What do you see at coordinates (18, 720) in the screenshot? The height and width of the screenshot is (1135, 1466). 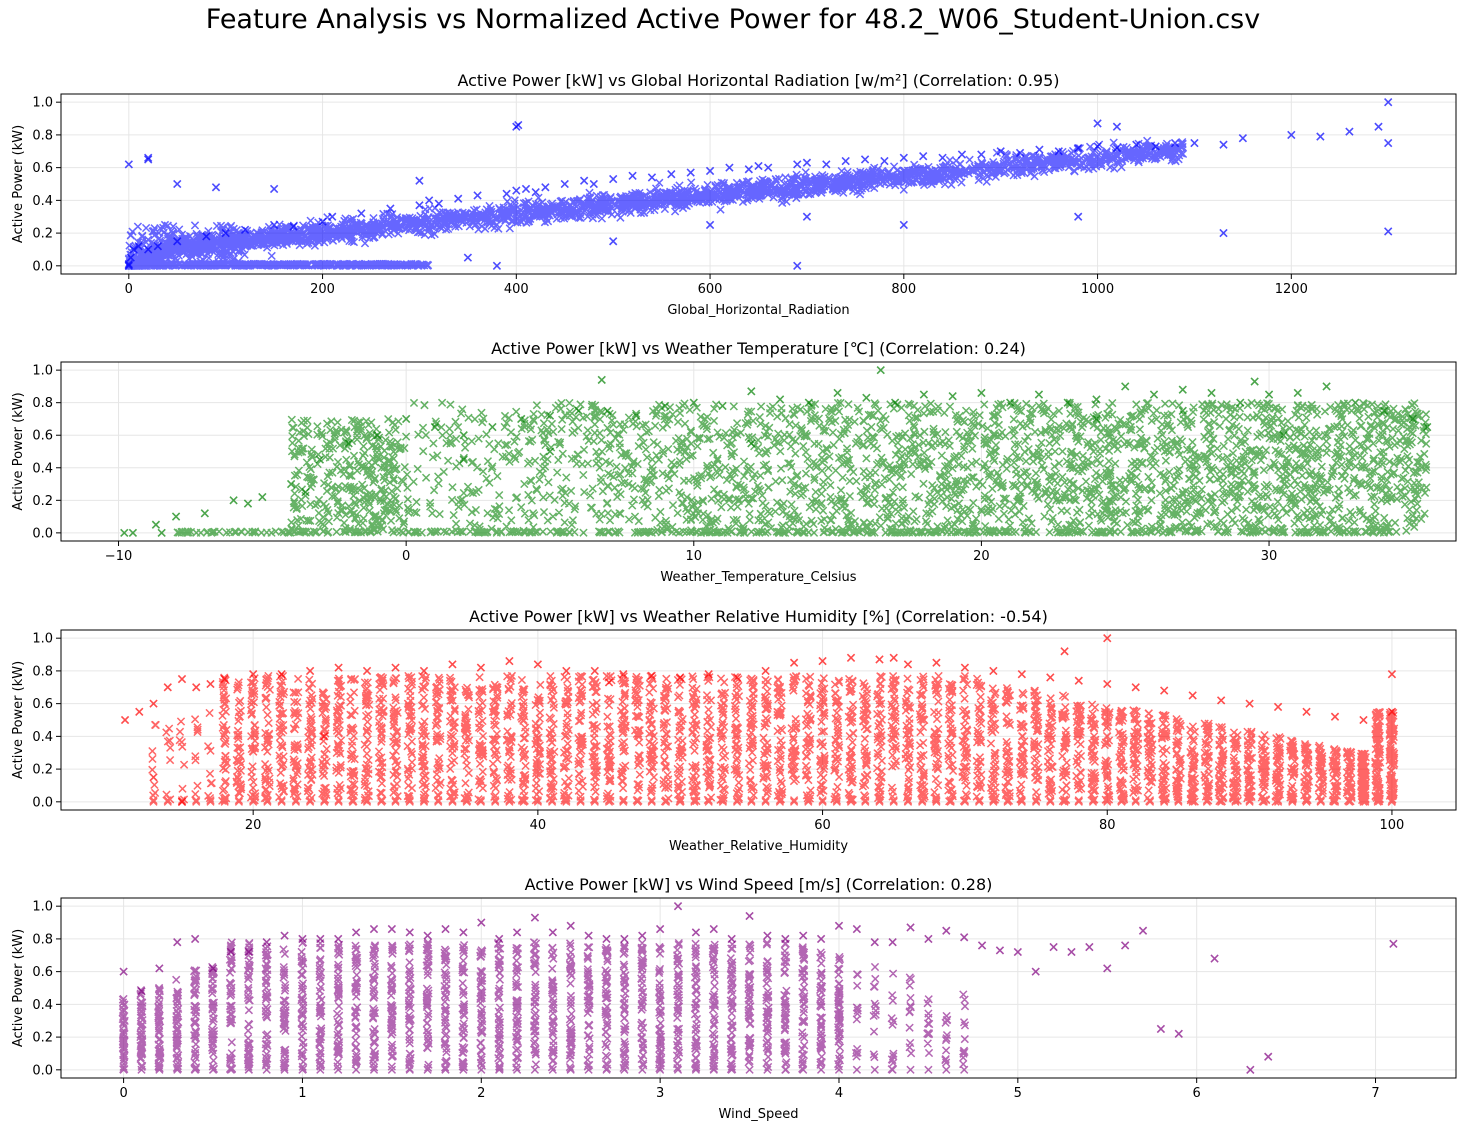 I see `y-axis-label: Active Power (kW)` at bounding box center [18, 720].